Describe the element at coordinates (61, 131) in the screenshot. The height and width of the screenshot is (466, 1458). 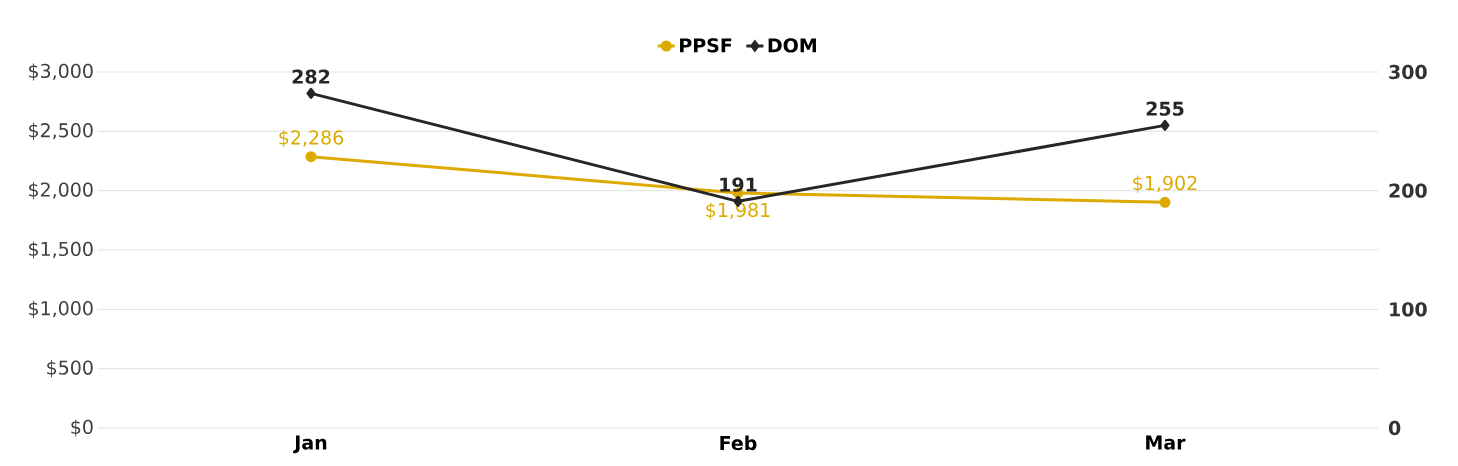
I see `y-tick-label: $2,500` at that location.